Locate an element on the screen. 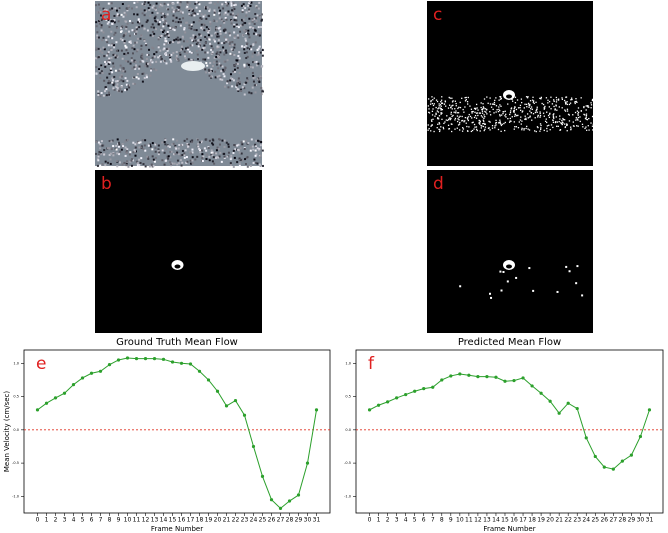 Image resolution: width=668 pixels, height=533 pixels. y-tick-label: -1.0 is located at coordinates (15, 496).